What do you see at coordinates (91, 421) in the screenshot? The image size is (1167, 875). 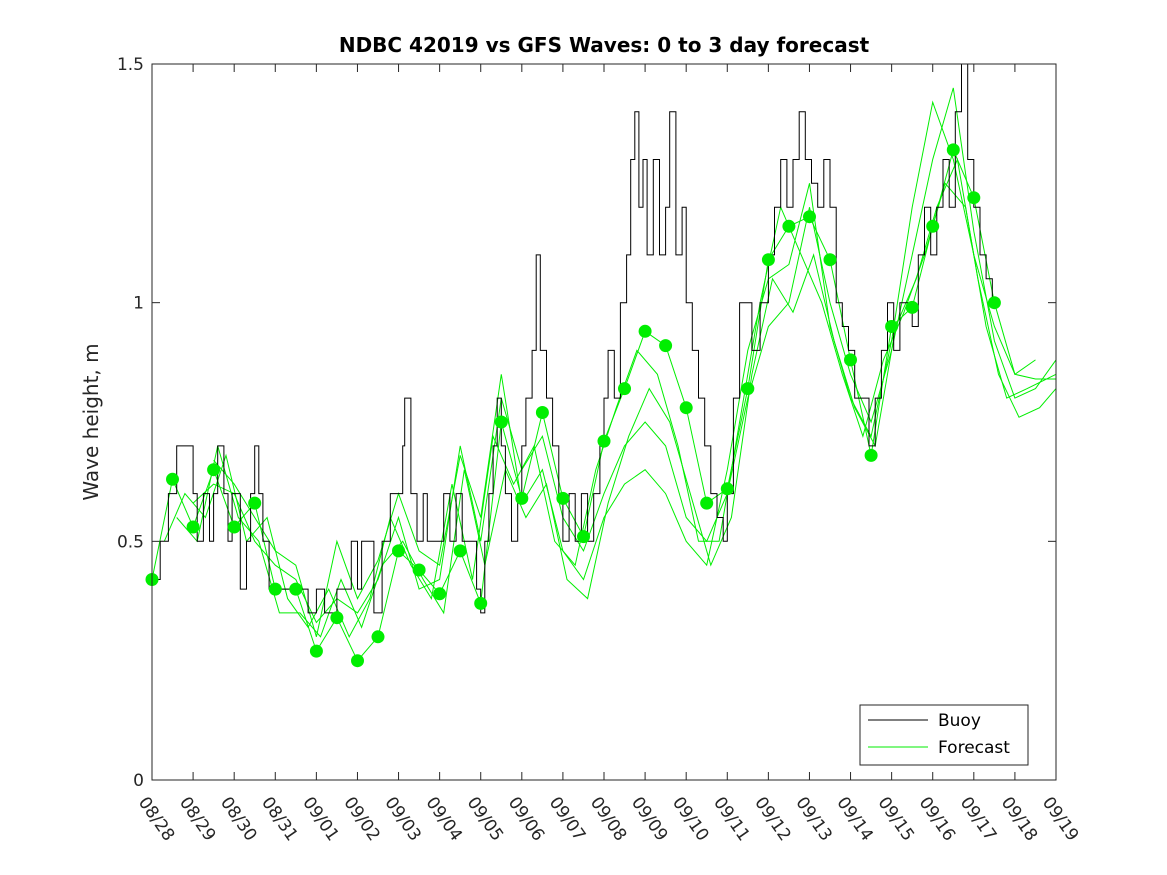 I see `y-axis-label: Wave height, m` at bounding box center [91, 421].